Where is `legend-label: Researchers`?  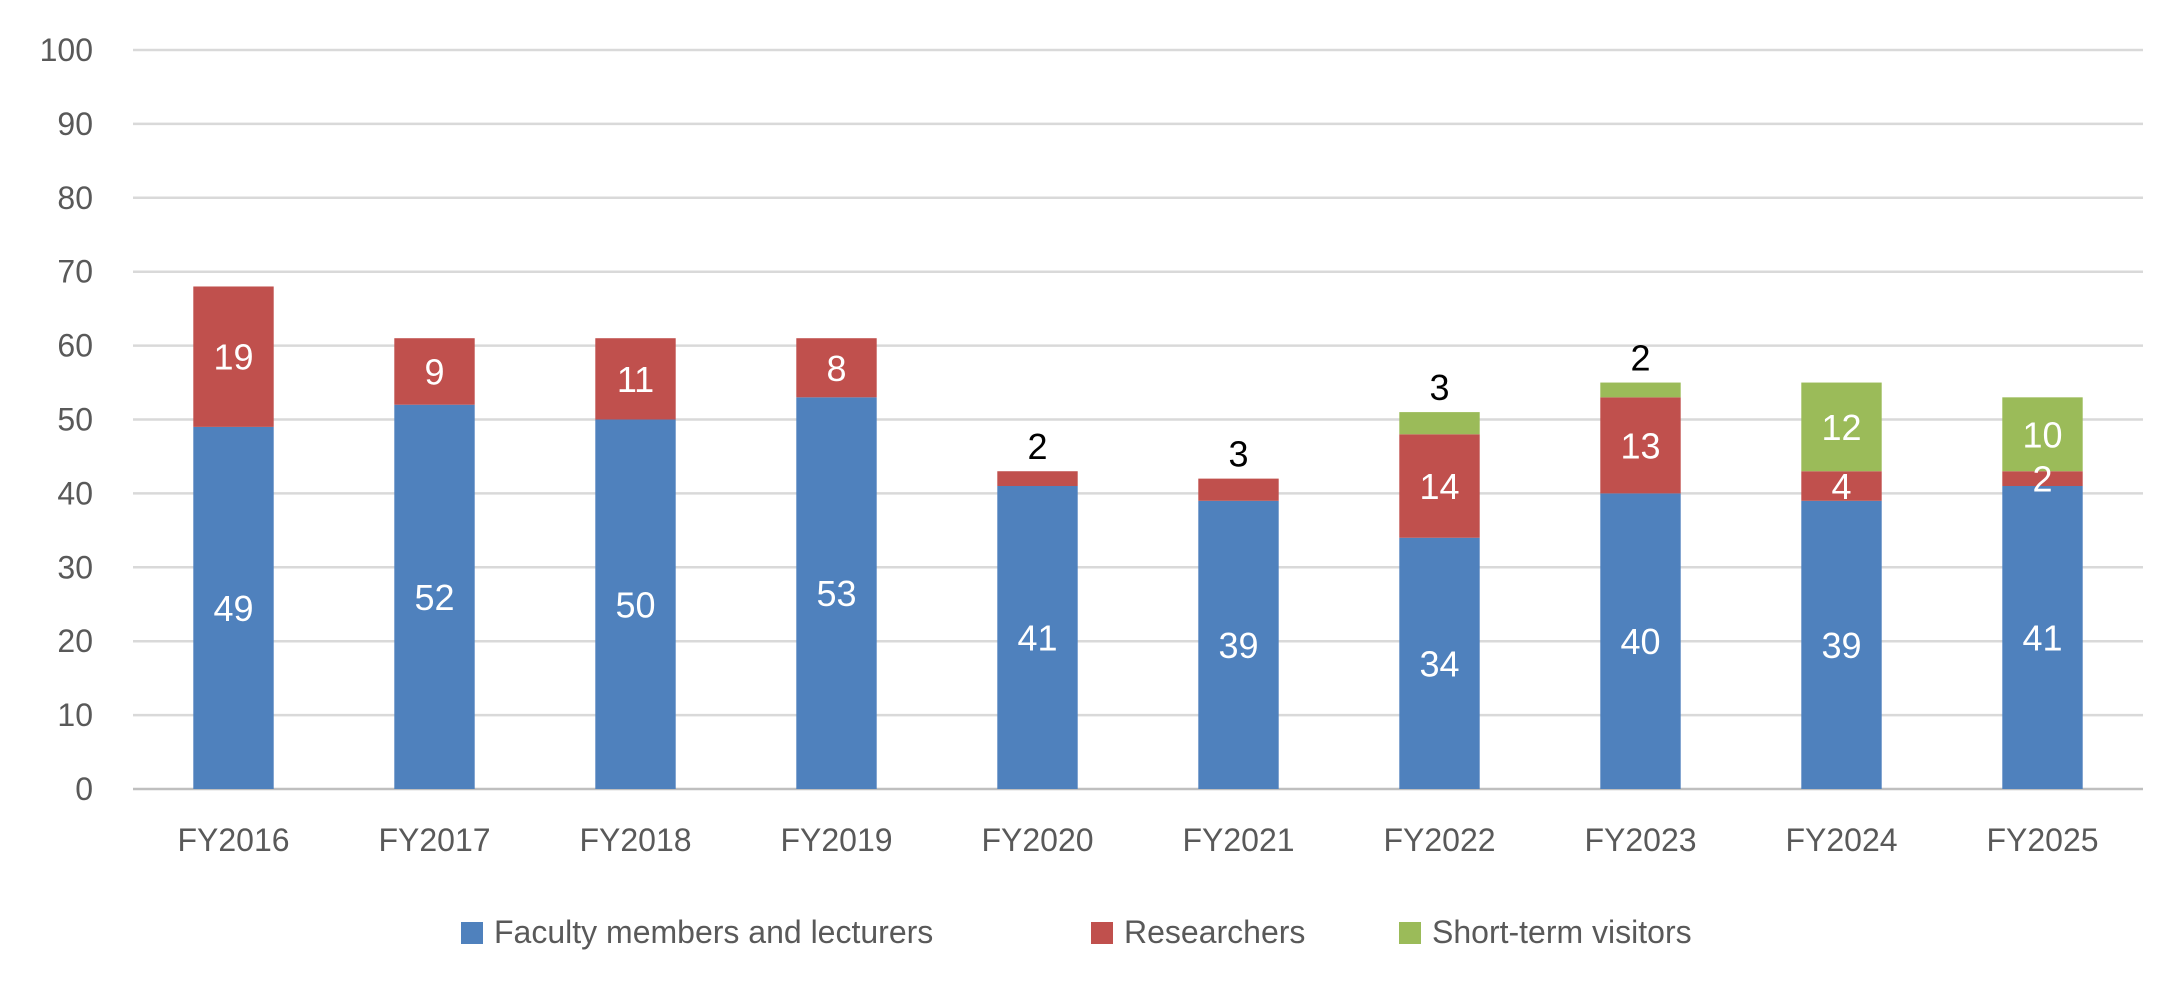
legend-label: Researchers is located at coordinates (1214, 932).